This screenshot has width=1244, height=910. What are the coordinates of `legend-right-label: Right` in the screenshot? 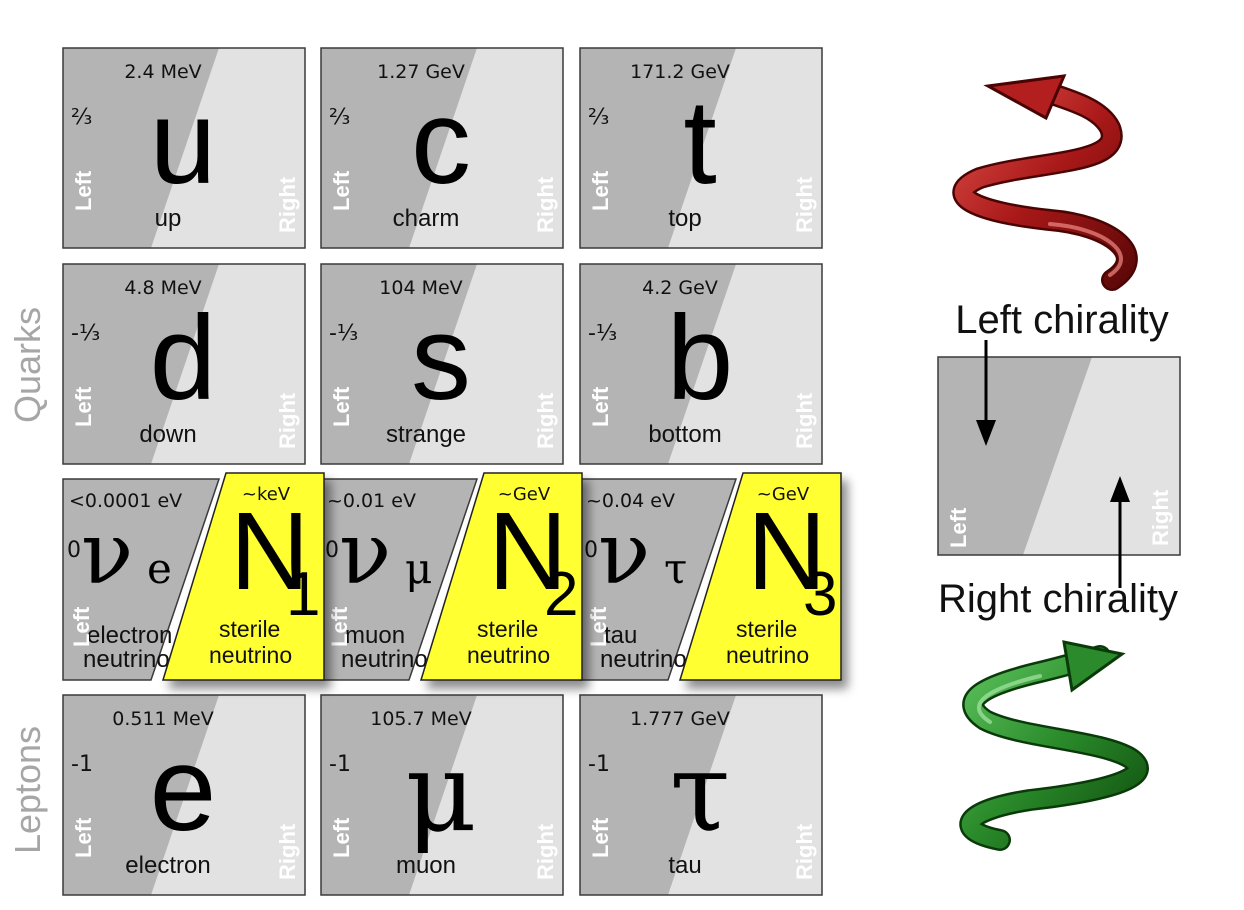 It's located at (1160, 517).